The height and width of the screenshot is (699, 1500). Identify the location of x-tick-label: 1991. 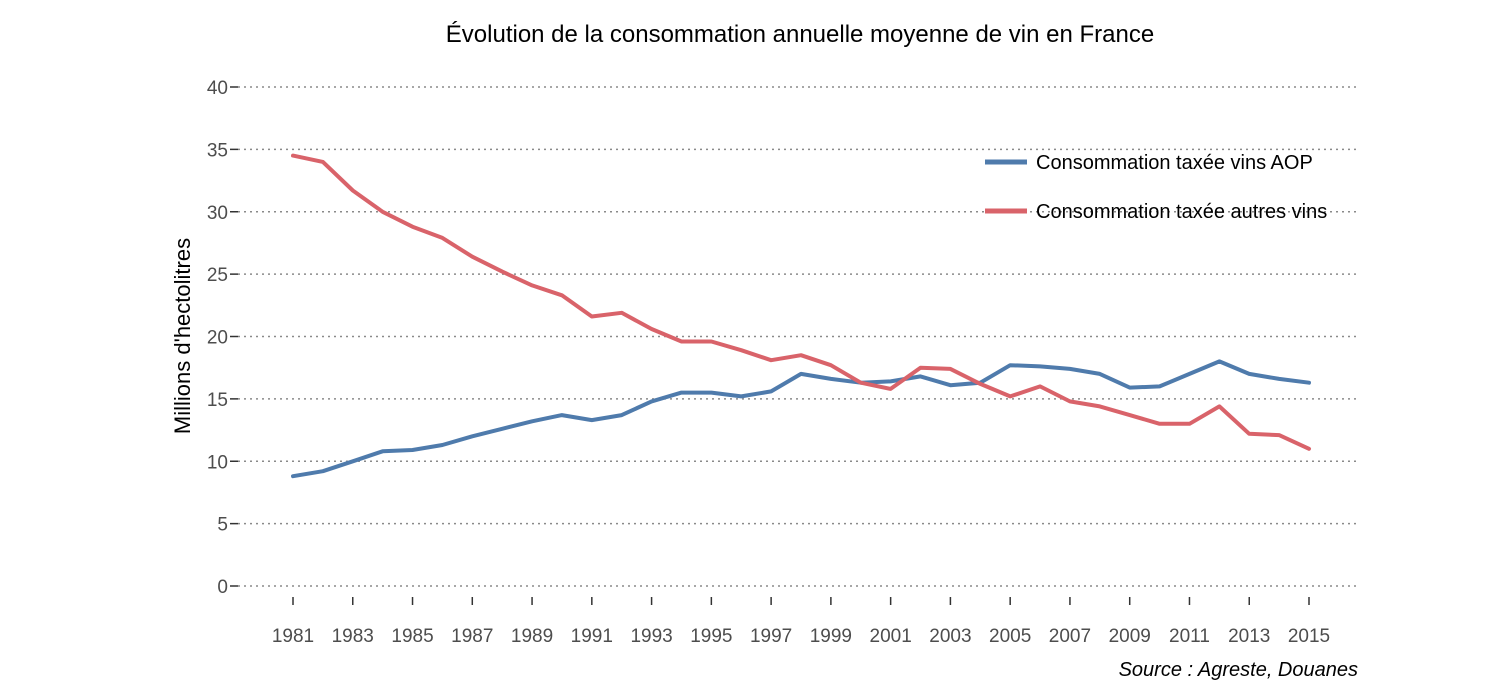
(592, 636).